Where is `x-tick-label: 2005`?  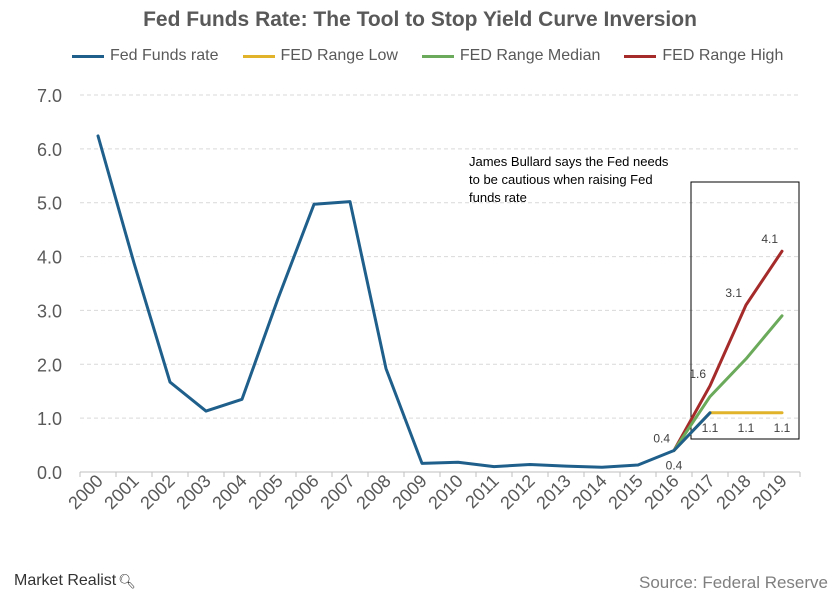 x-tick-label: 2005 is located at coordinates (265, 492).